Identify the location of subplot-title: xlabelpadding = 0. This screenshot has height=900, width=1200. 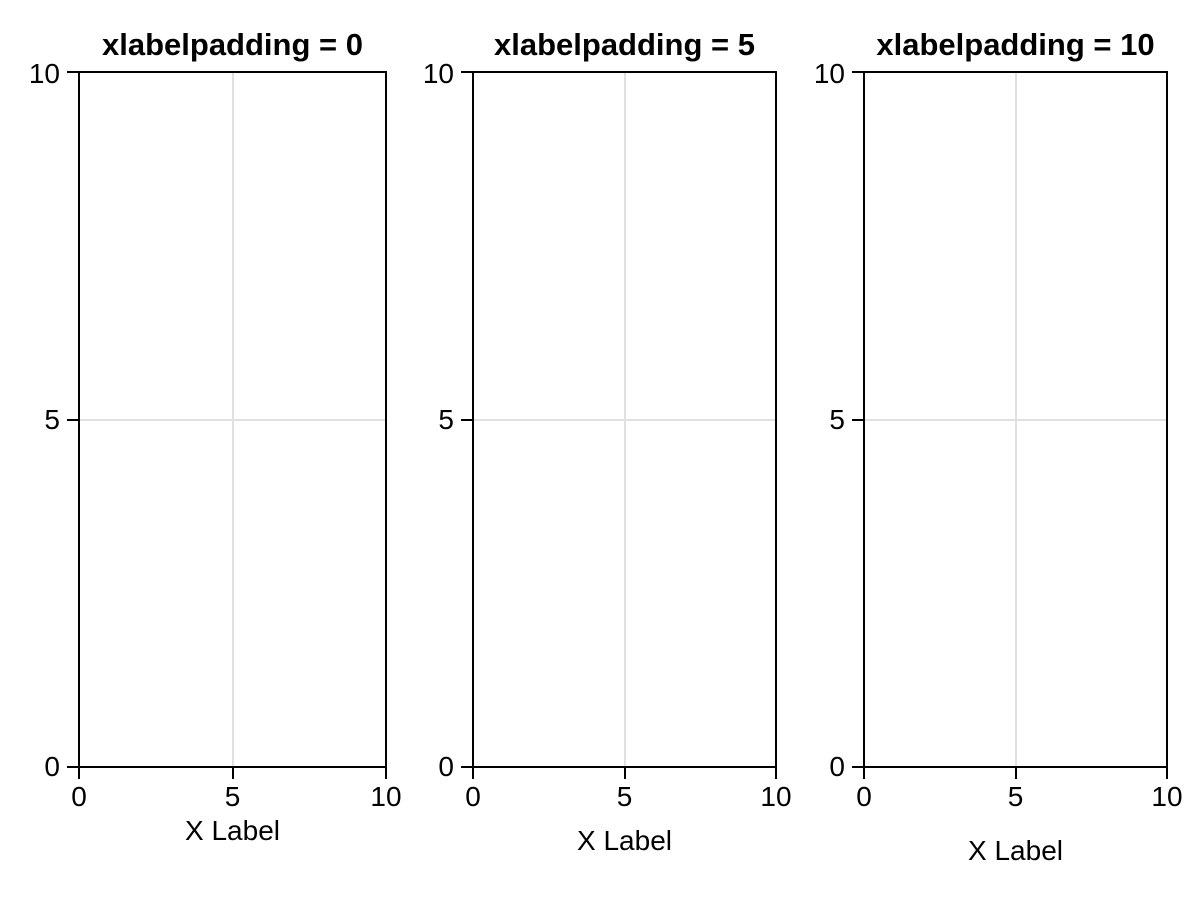
(232, 44).